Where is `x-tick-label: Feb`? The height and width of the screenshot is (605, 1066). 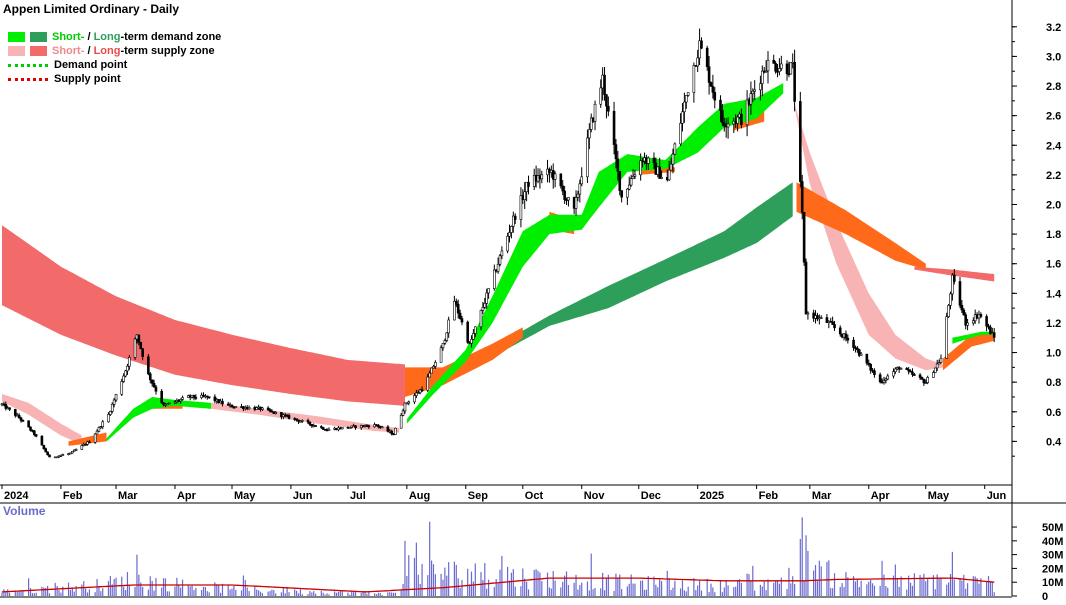
x-tick-label: Feb is located at coordinates (73, 496).